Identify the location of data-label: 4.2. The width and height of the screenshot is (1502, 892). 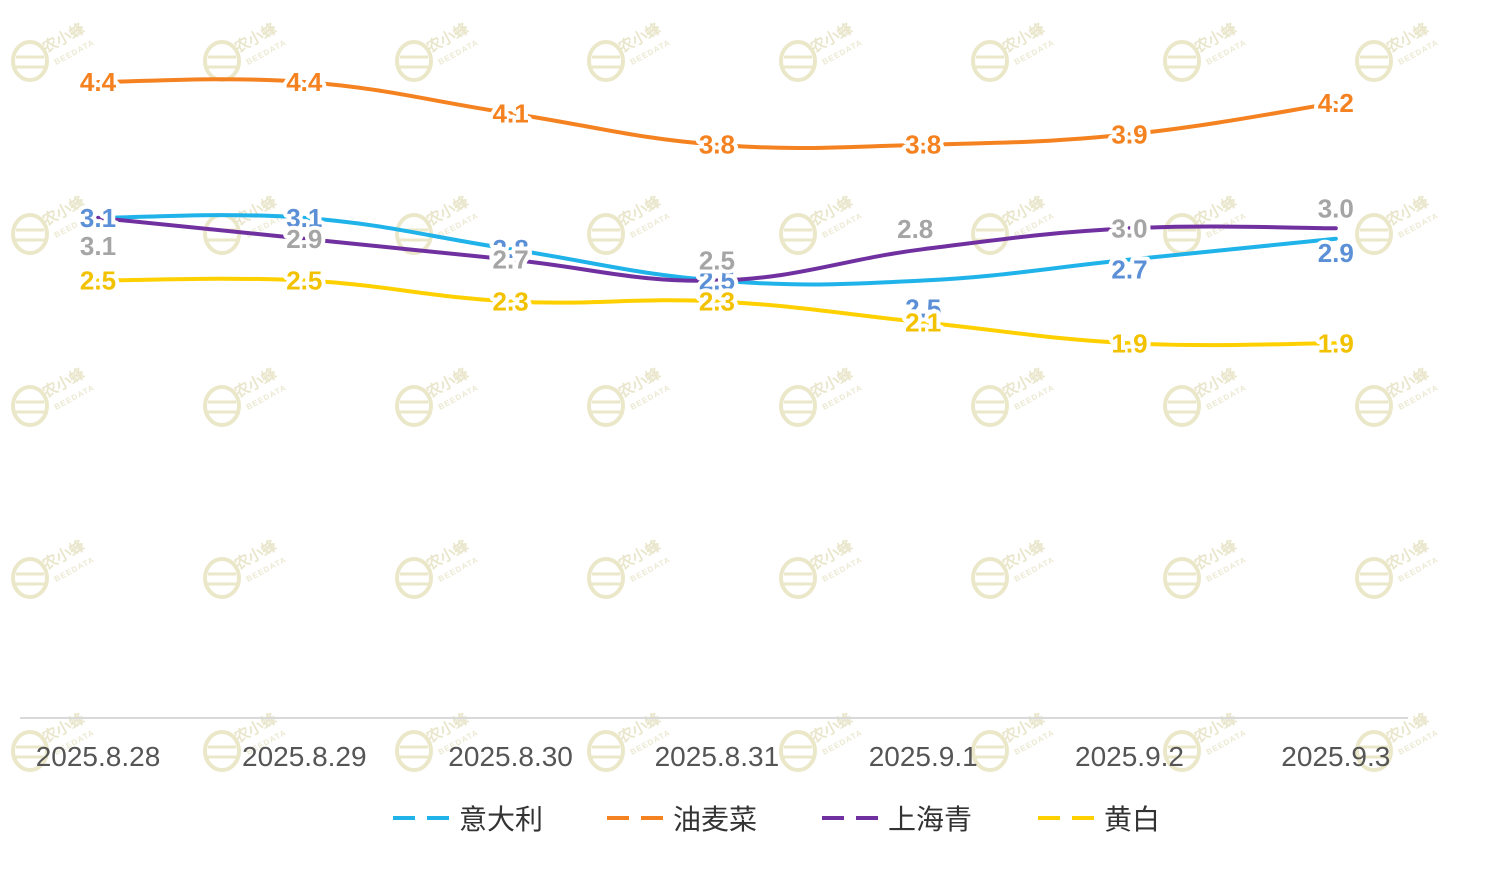
(1336, 103).